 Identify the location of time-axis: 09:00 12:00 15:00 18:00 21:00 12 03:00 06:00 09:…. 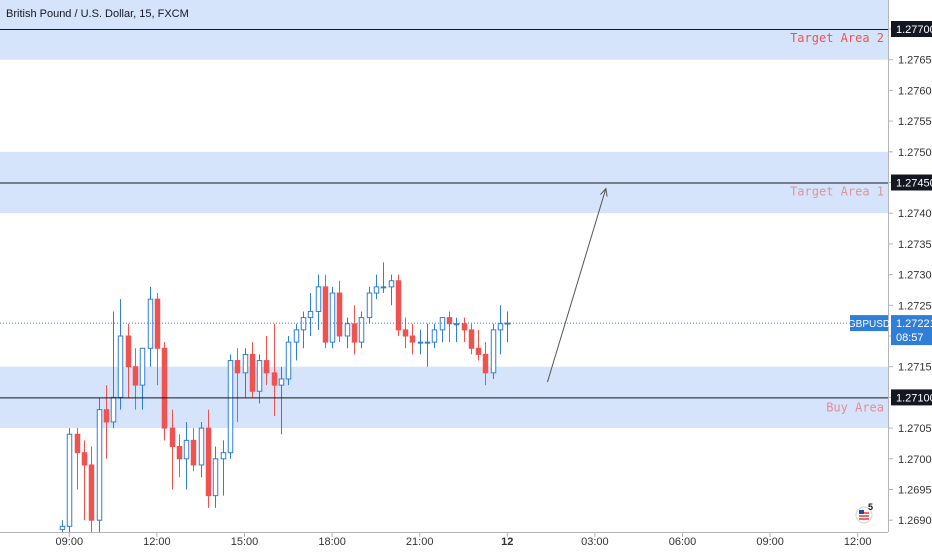
(464, 540).